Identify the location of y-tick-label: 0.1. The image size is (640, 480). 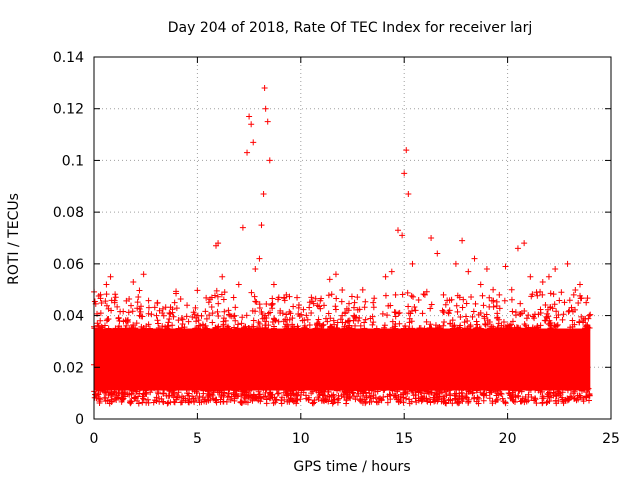
(73, 161).